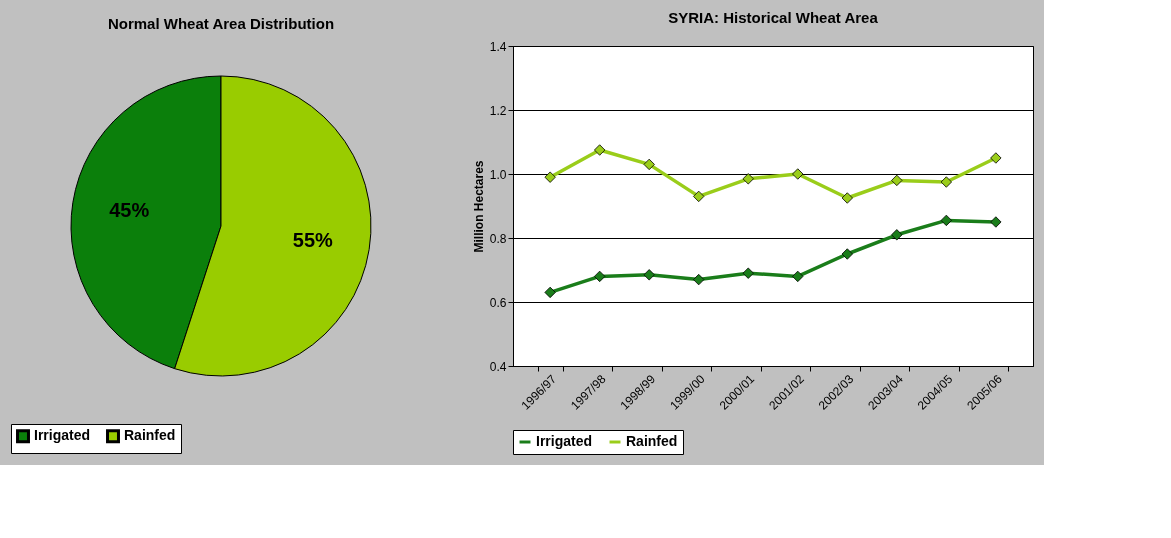  What do you see at coordinates (221, 23) in the screenshot?
I see `chart-title: Normal Wheat Area Distribution` at bounding box center [221, 23].